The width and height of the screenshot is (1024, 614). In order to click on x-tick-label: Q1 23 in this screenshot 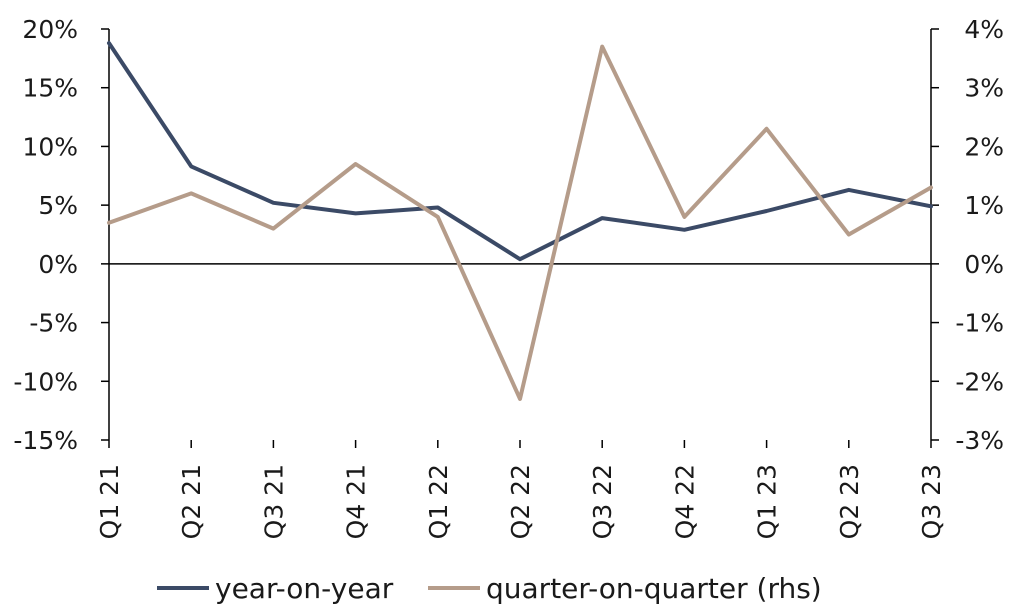, I will do `click(767, 501)`.